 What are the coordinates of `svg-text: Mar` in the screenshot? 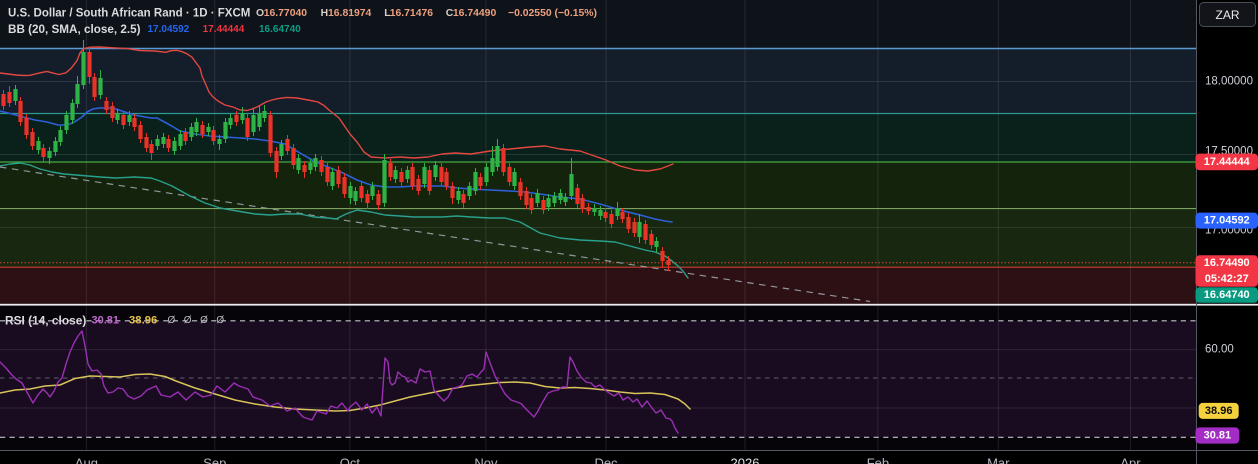 It's located at (998, 460).